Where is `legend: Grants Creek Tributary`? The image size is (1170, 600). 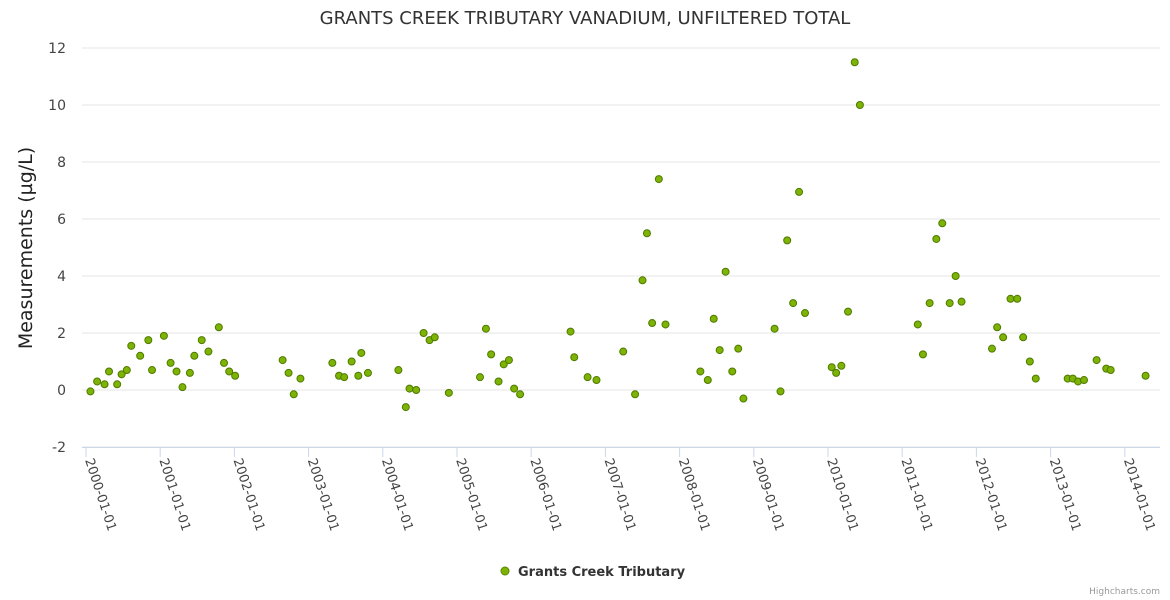 legend: Grants Creek Tributary is located at coordinates (593, 572).